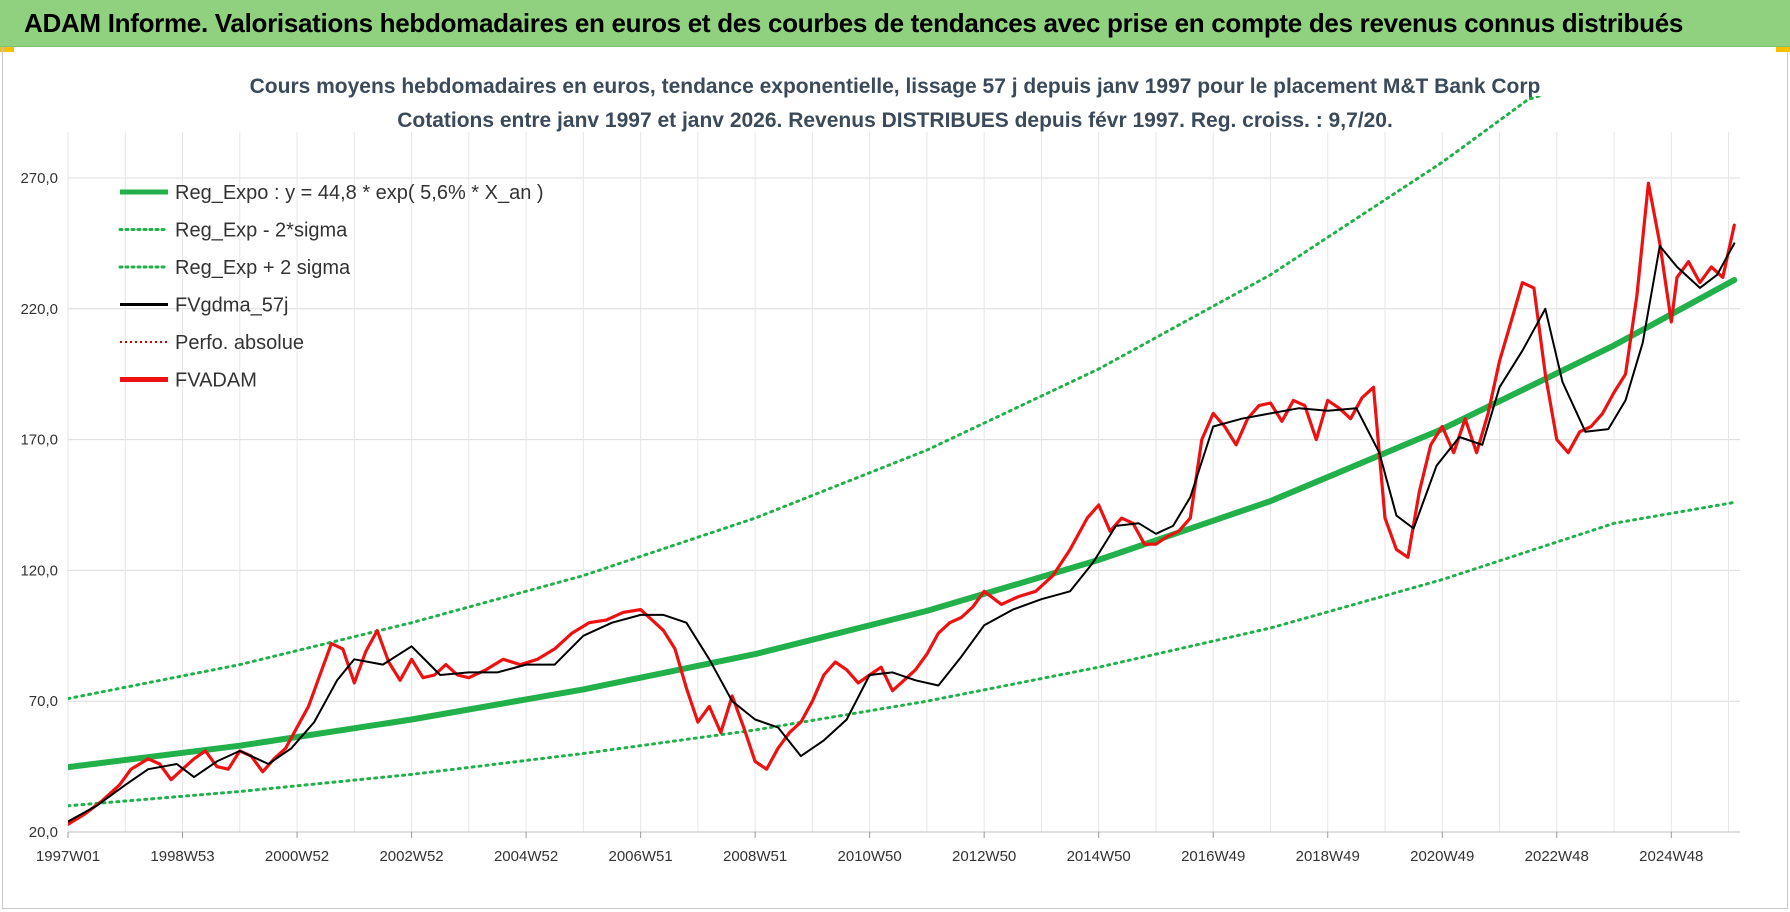 The image size is (1790, 912). I want to click on y-axis: 20,0 70,0 120,0 170,0 220,0 270,0, so click(39, 505).